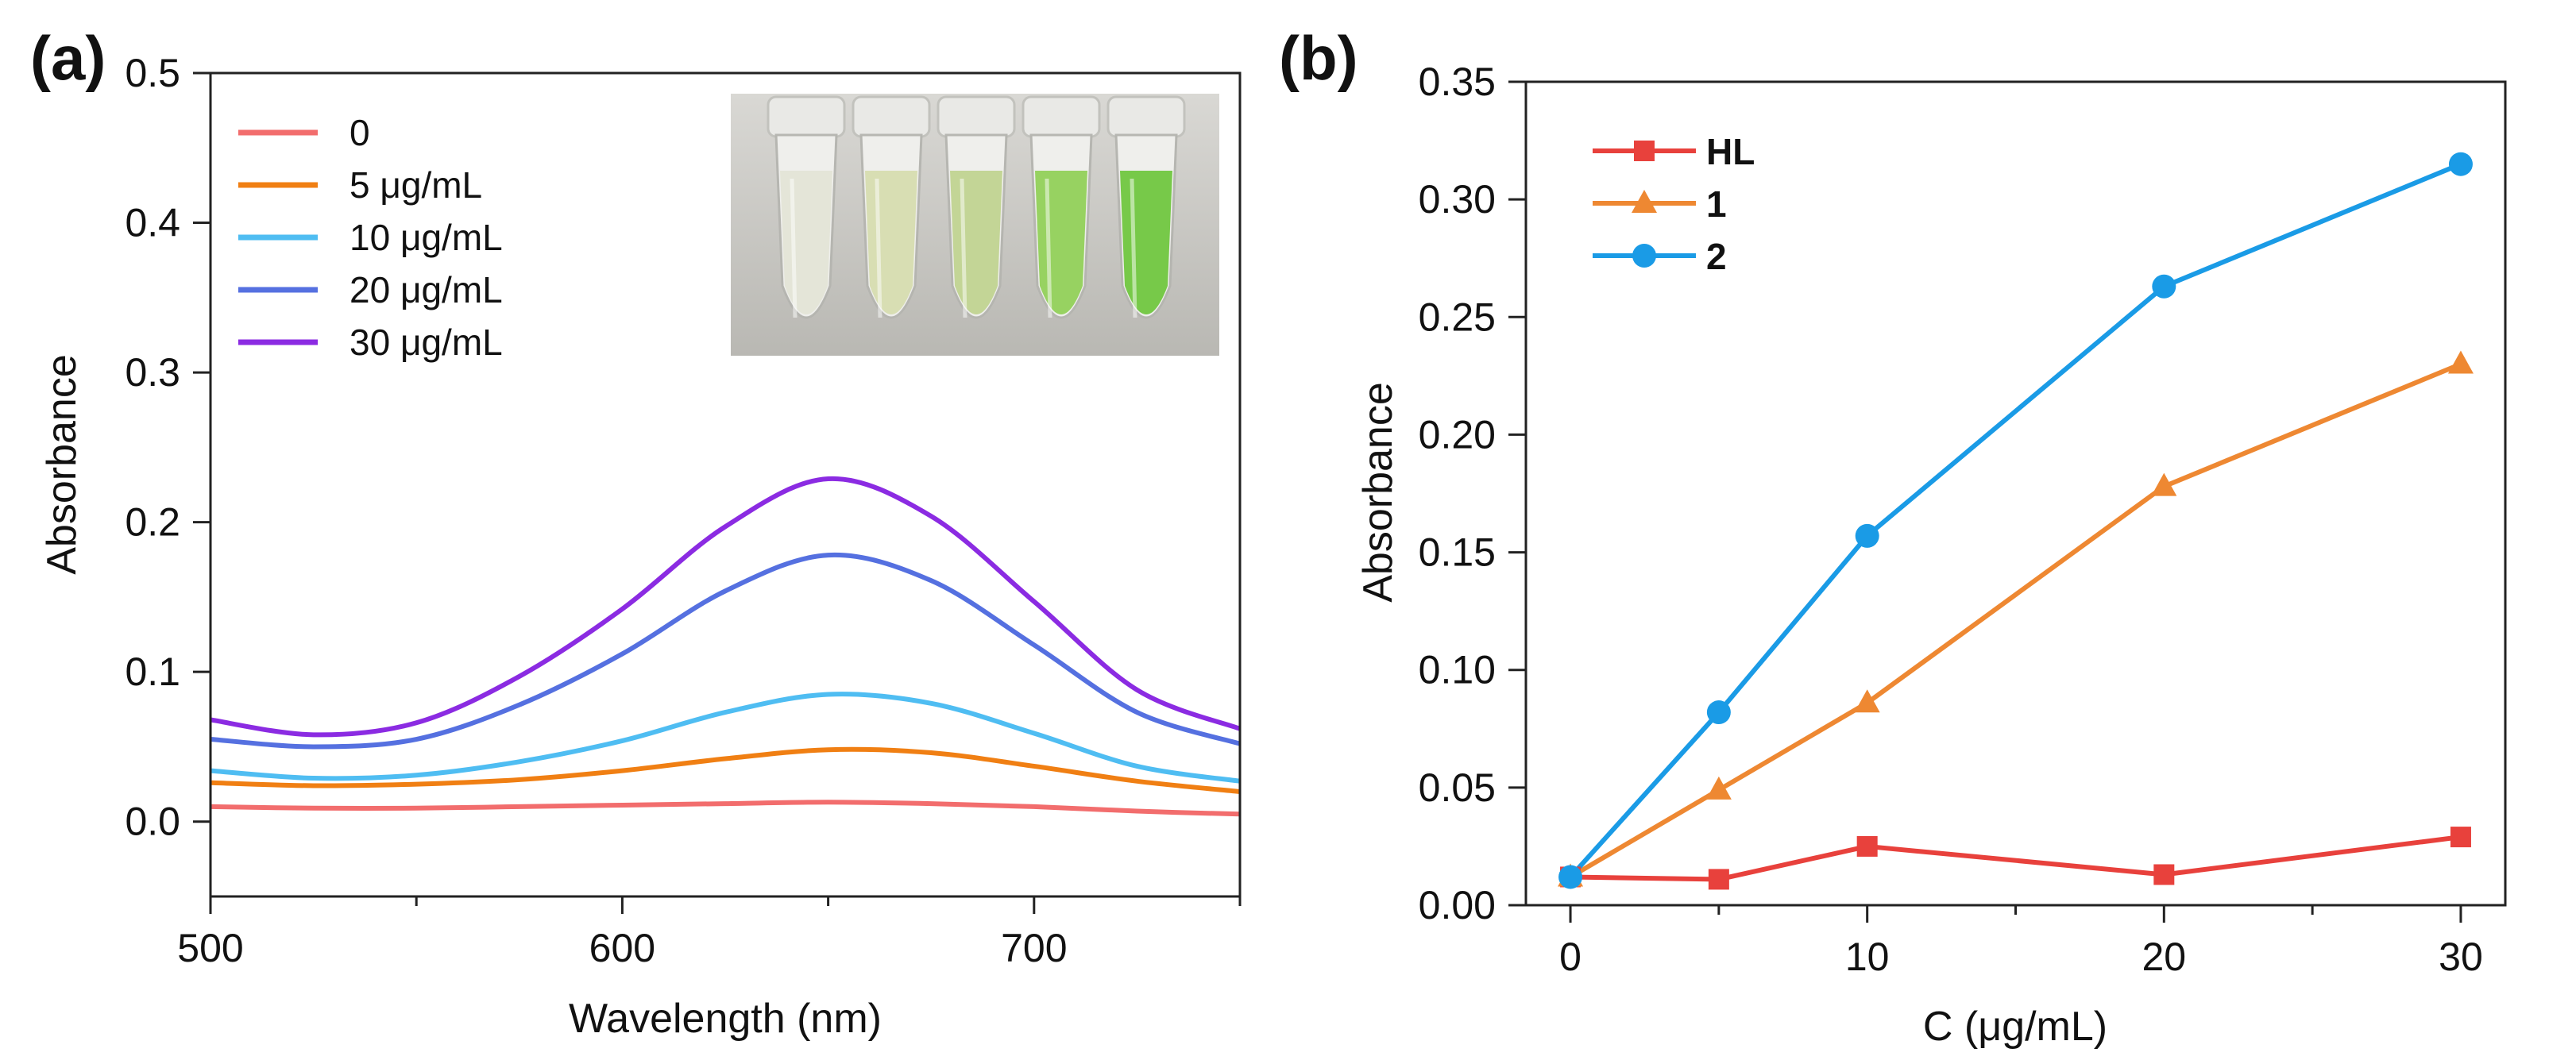 This screenshot has width=2576, height=1064. What do you see at coordinates (725, 1019) in the screenshot?
I see `chart-a-xlabel: Wavelength (nm)` at bounding box center [725, 1019].